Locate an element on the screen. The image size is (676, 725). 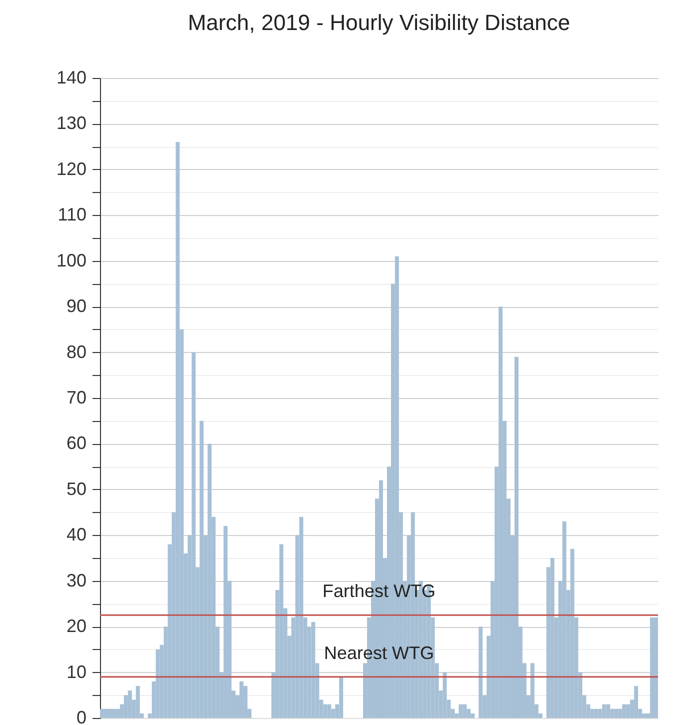
y-tick-label: 70 is located at coordinates (76, 398).